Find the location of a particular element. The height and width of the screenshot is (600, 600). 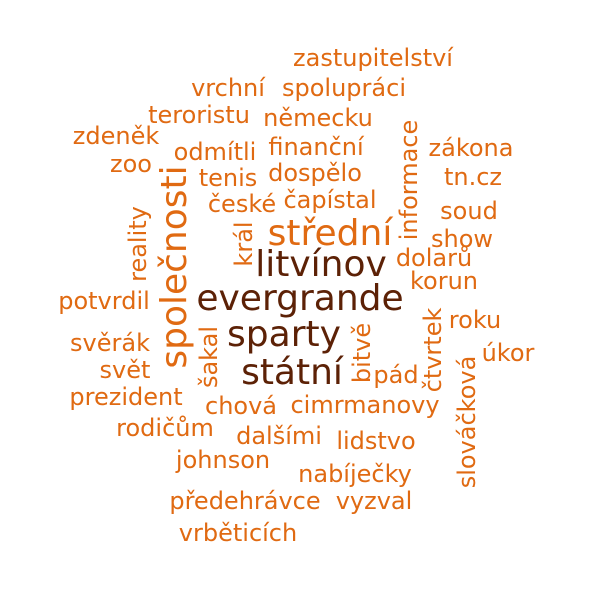

word: šakal is located at coordinates (209, 357).